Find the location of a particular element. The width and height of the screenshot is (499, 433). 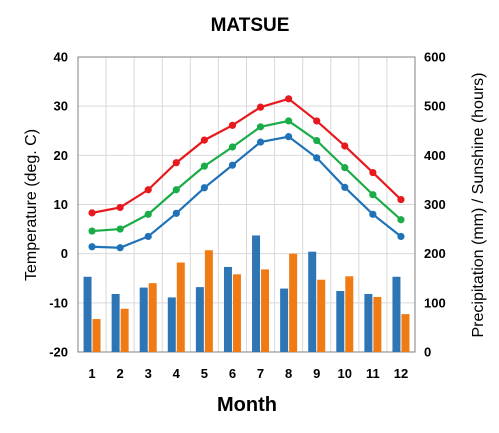

y-left-tick-label: 20 is located at coordinates (61, 155).